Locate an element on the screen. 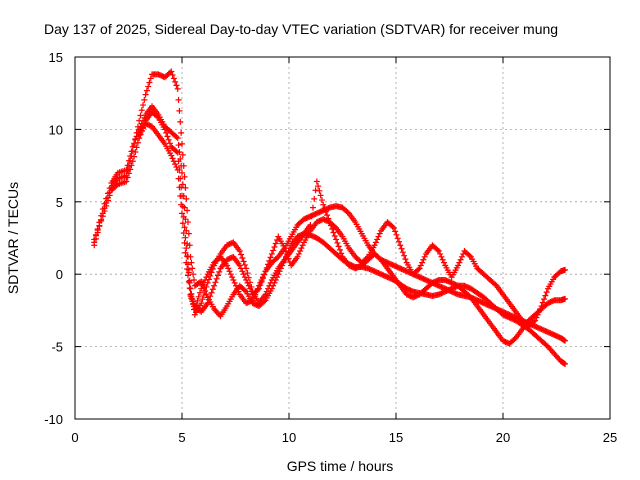 The height and width of the screenshot is (480, 640). y-tick-label: 0 is located at coordinates (59, 274).